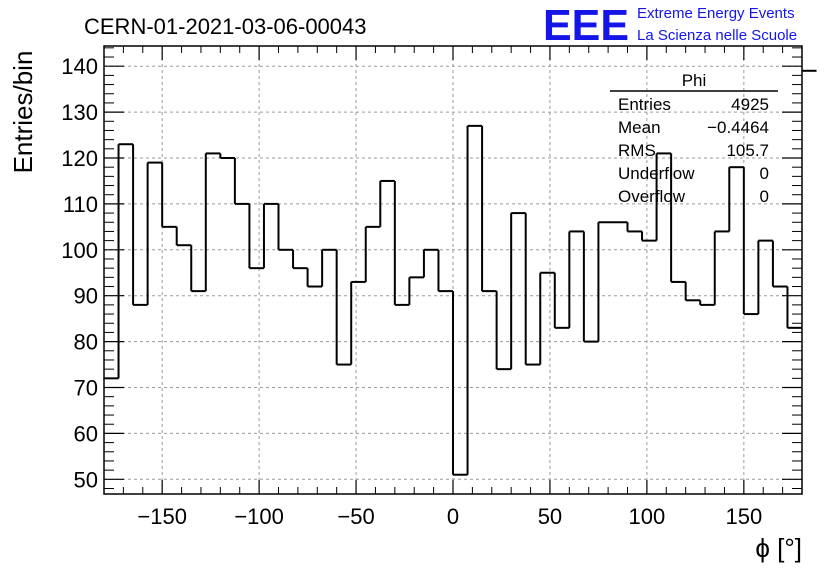  Describe the element at coordinates (747, 150) in the screenshot. I see `stats-rms-value: 105.7` at that location.